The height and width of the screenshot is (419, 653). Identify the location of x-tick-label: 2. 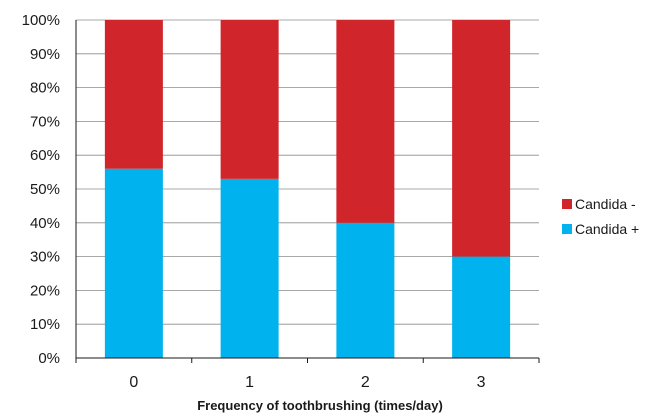
(365, 382).